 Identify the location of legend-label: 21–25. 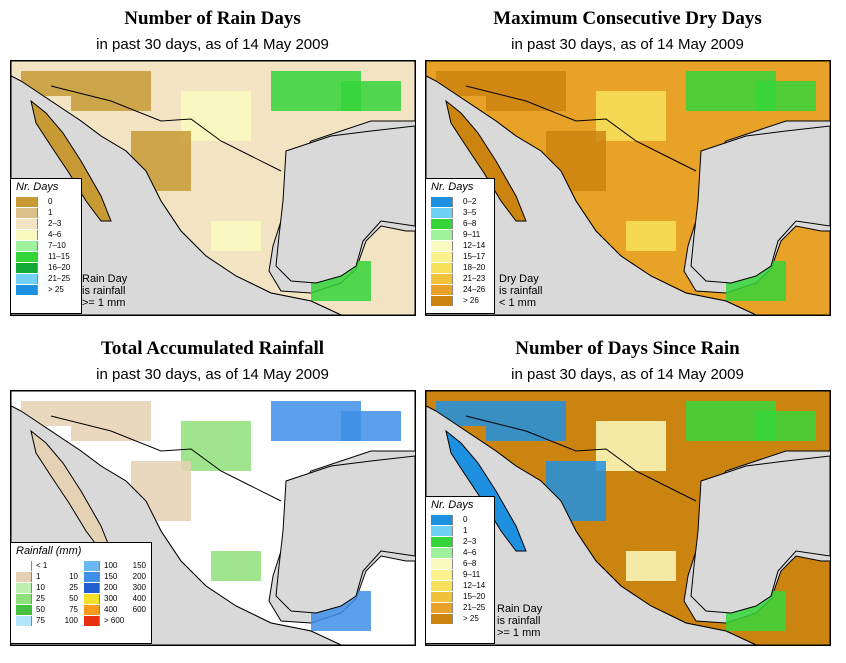
(59, 278).